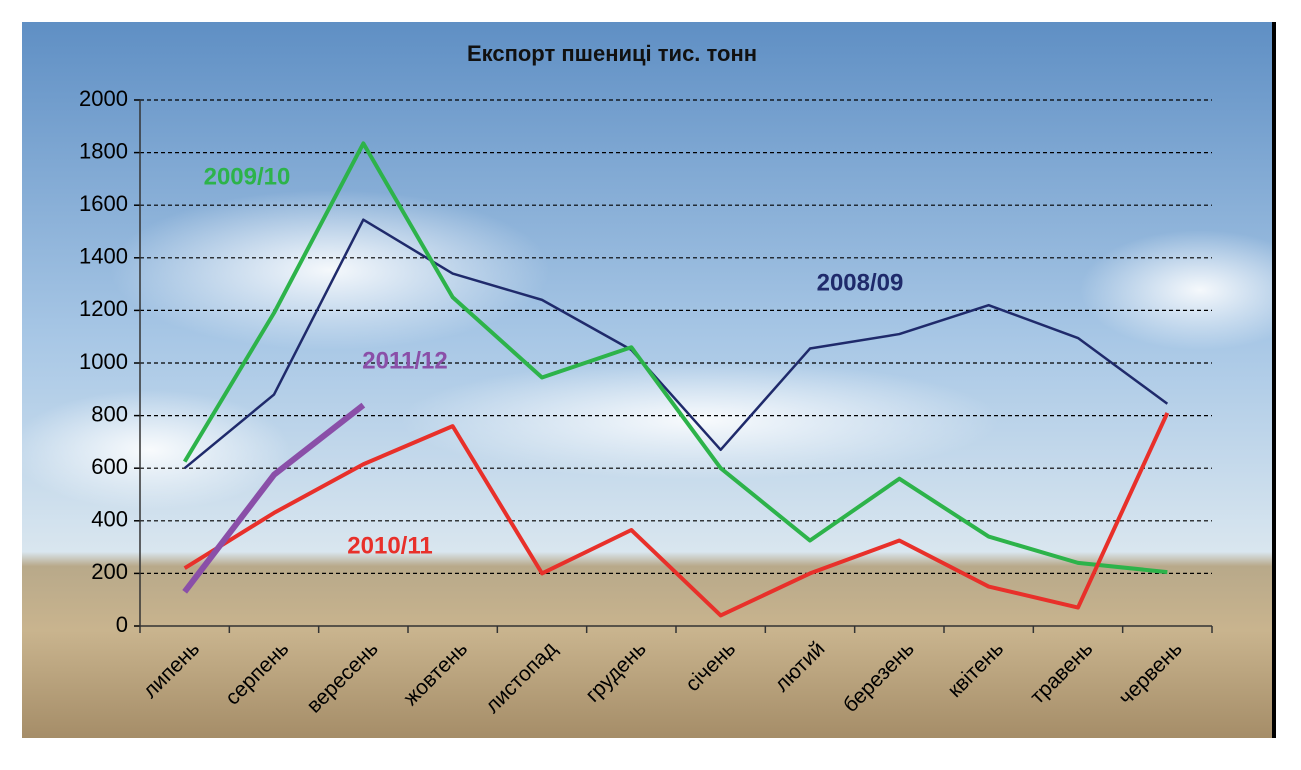 This screenshot has width=1301, height=770. Describe the element at coordinates (860, 282) in the screenshot. I see `series-label: 2008/09` at that location.